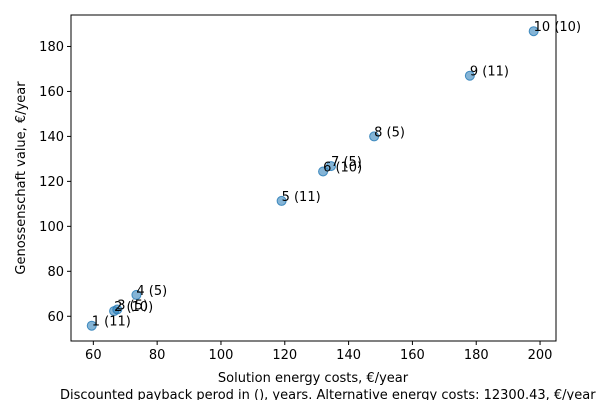  What do you see at coordinates (540, 355) in the screenshot?
I see `x-tick-label: 200` at bounding box center [540, 355].